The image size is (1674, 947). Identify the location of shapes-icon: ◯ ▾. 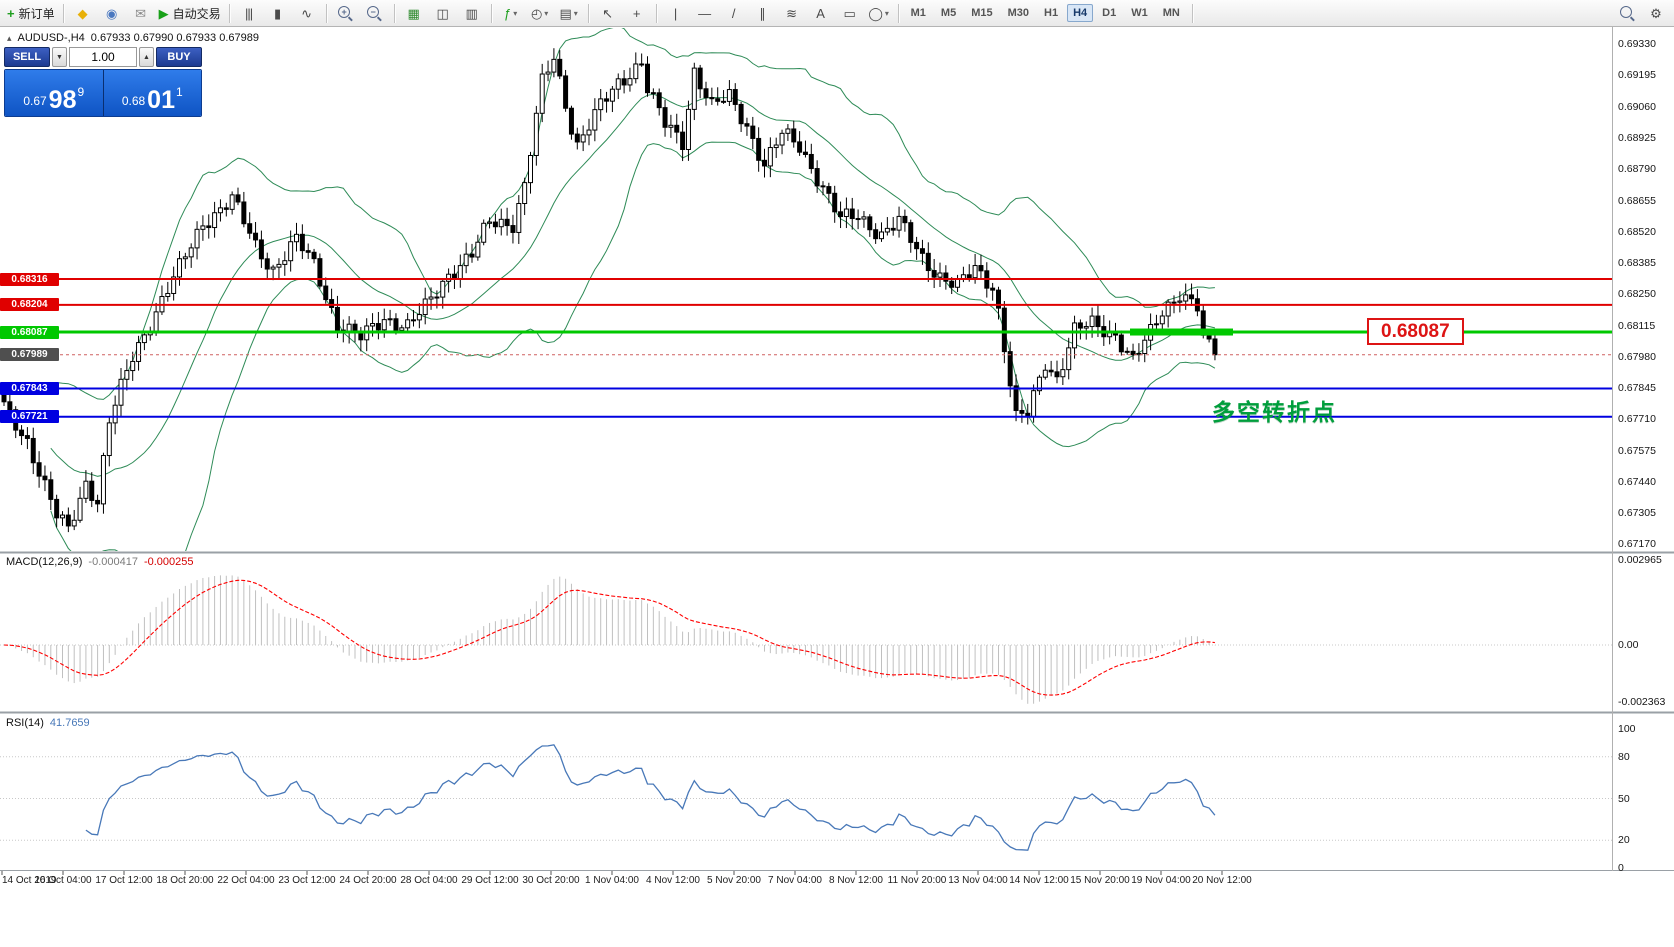
(879, 13).